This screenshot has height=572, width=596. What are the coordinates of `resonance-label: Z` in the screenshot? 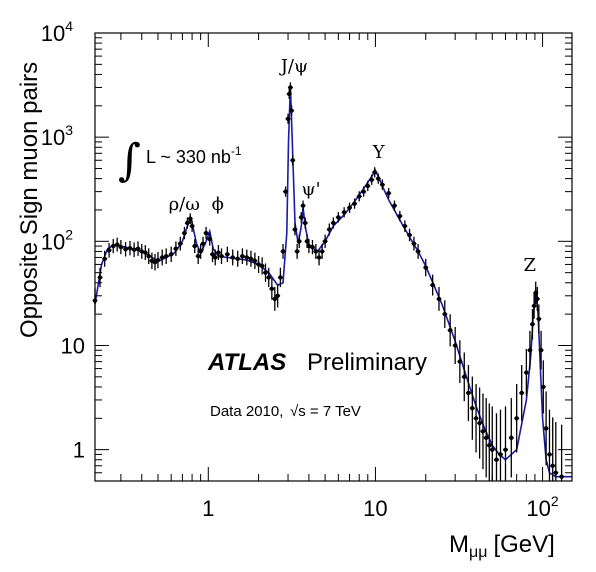 It's located at (529, 265).